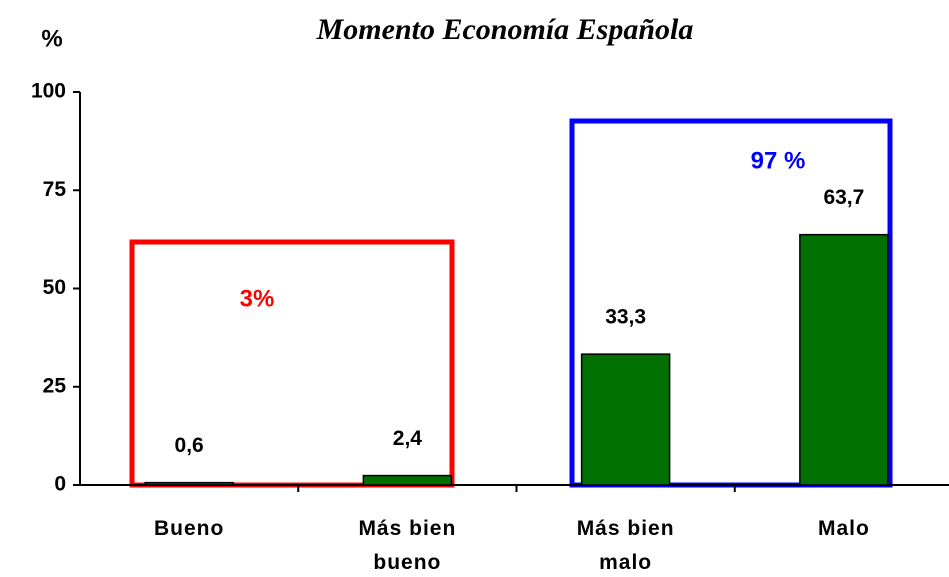 This screenshot has width=949, height=577. Describe the element at coordinates (189, 528) in the screenshot. I see `x-tick-label: Bueno` at that location.